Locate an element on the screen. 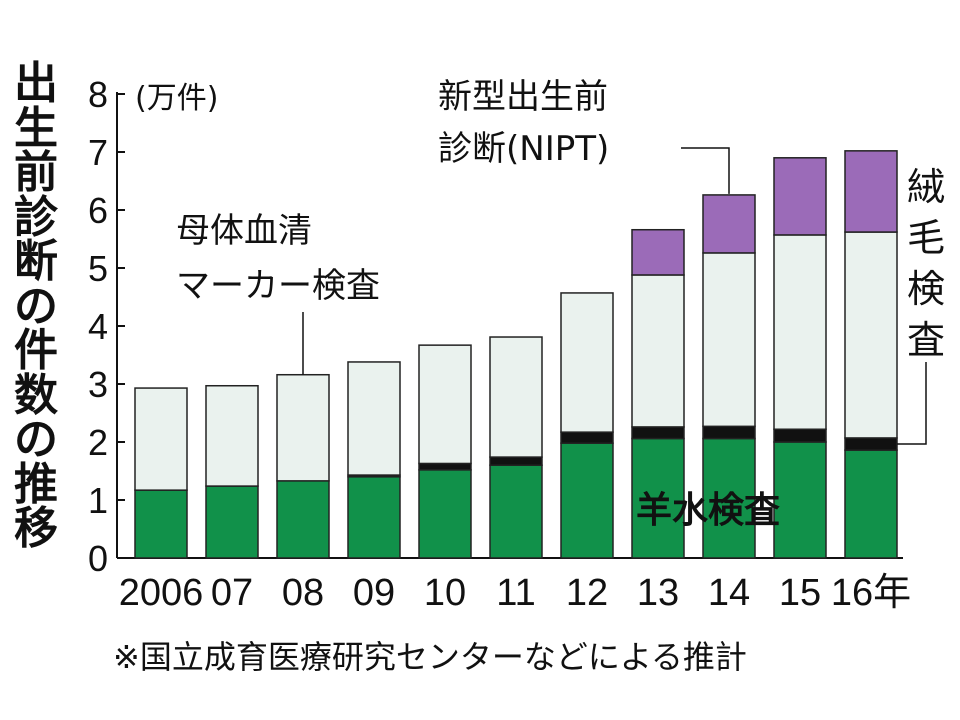  annotation-maternal-serum-line1: 母体血清 is located at coordinates (244, 231).